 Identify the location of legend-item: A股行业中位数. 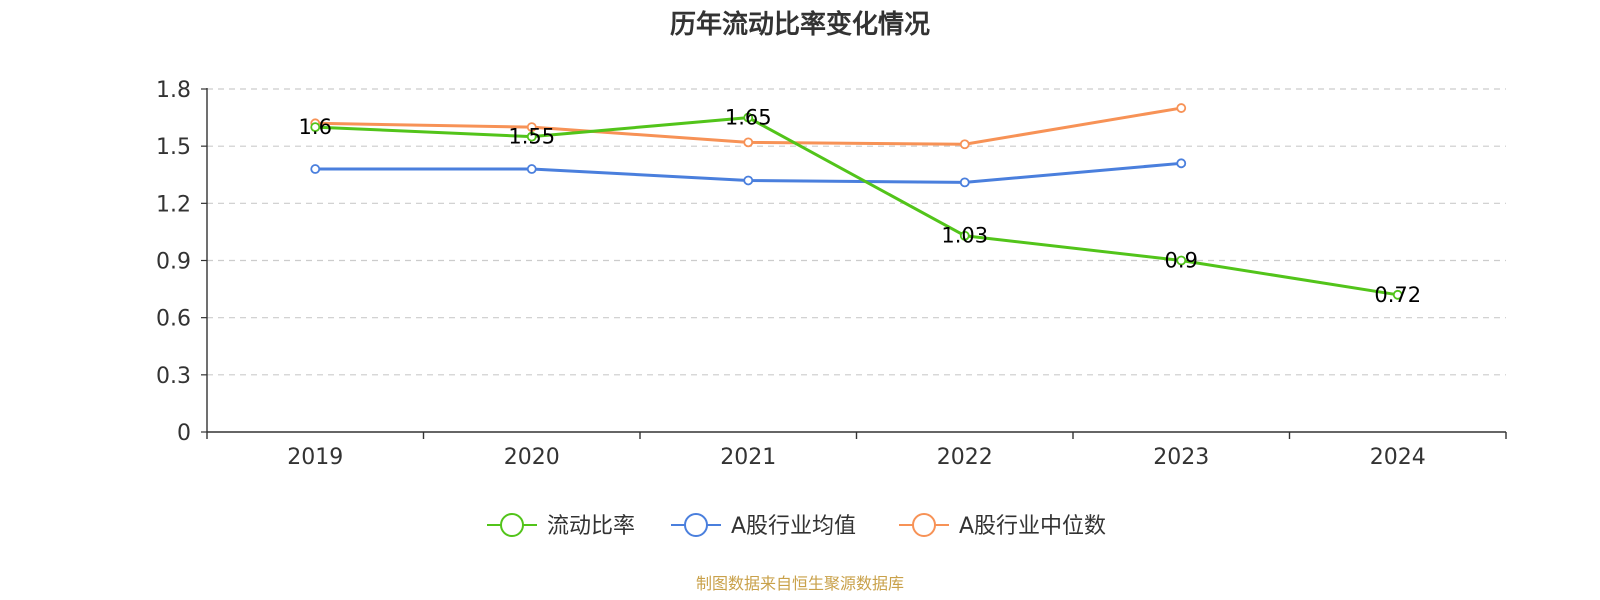
(1002, 526).